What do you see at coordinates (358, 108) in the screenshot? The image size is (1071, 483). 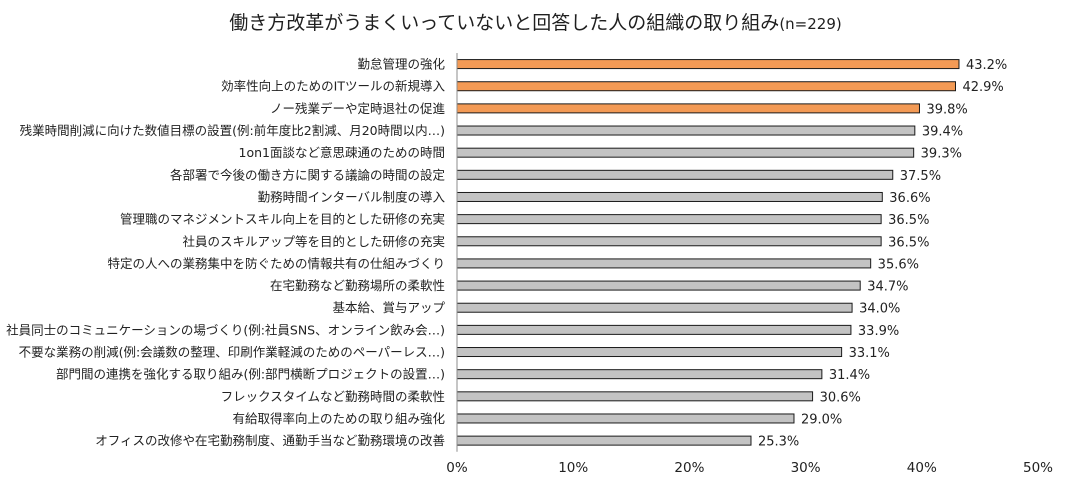 I see `category-label: ノー残業デーや定時退社の促進` at bounding box center [358, 108].